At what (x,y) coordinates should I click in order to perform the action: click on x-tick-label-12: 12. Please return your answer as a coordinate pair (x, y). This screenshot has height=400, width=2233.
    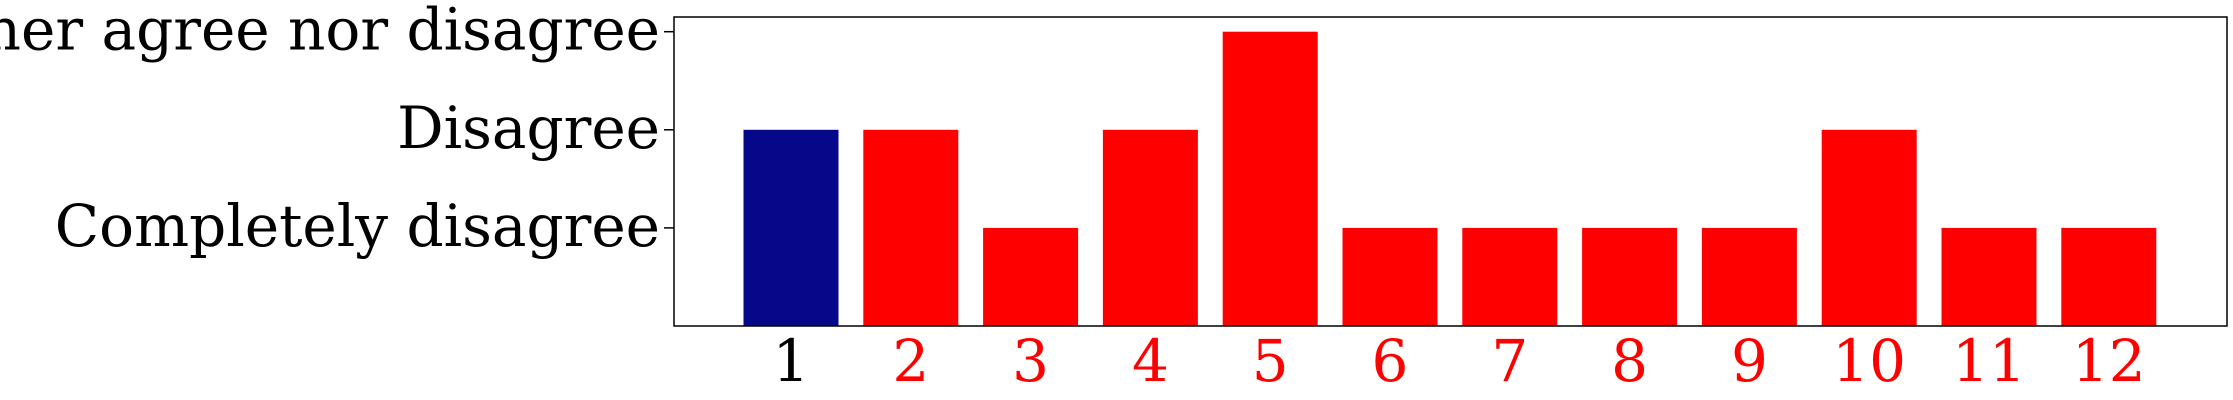
    Looking at the image, I should click on (2109, 361).